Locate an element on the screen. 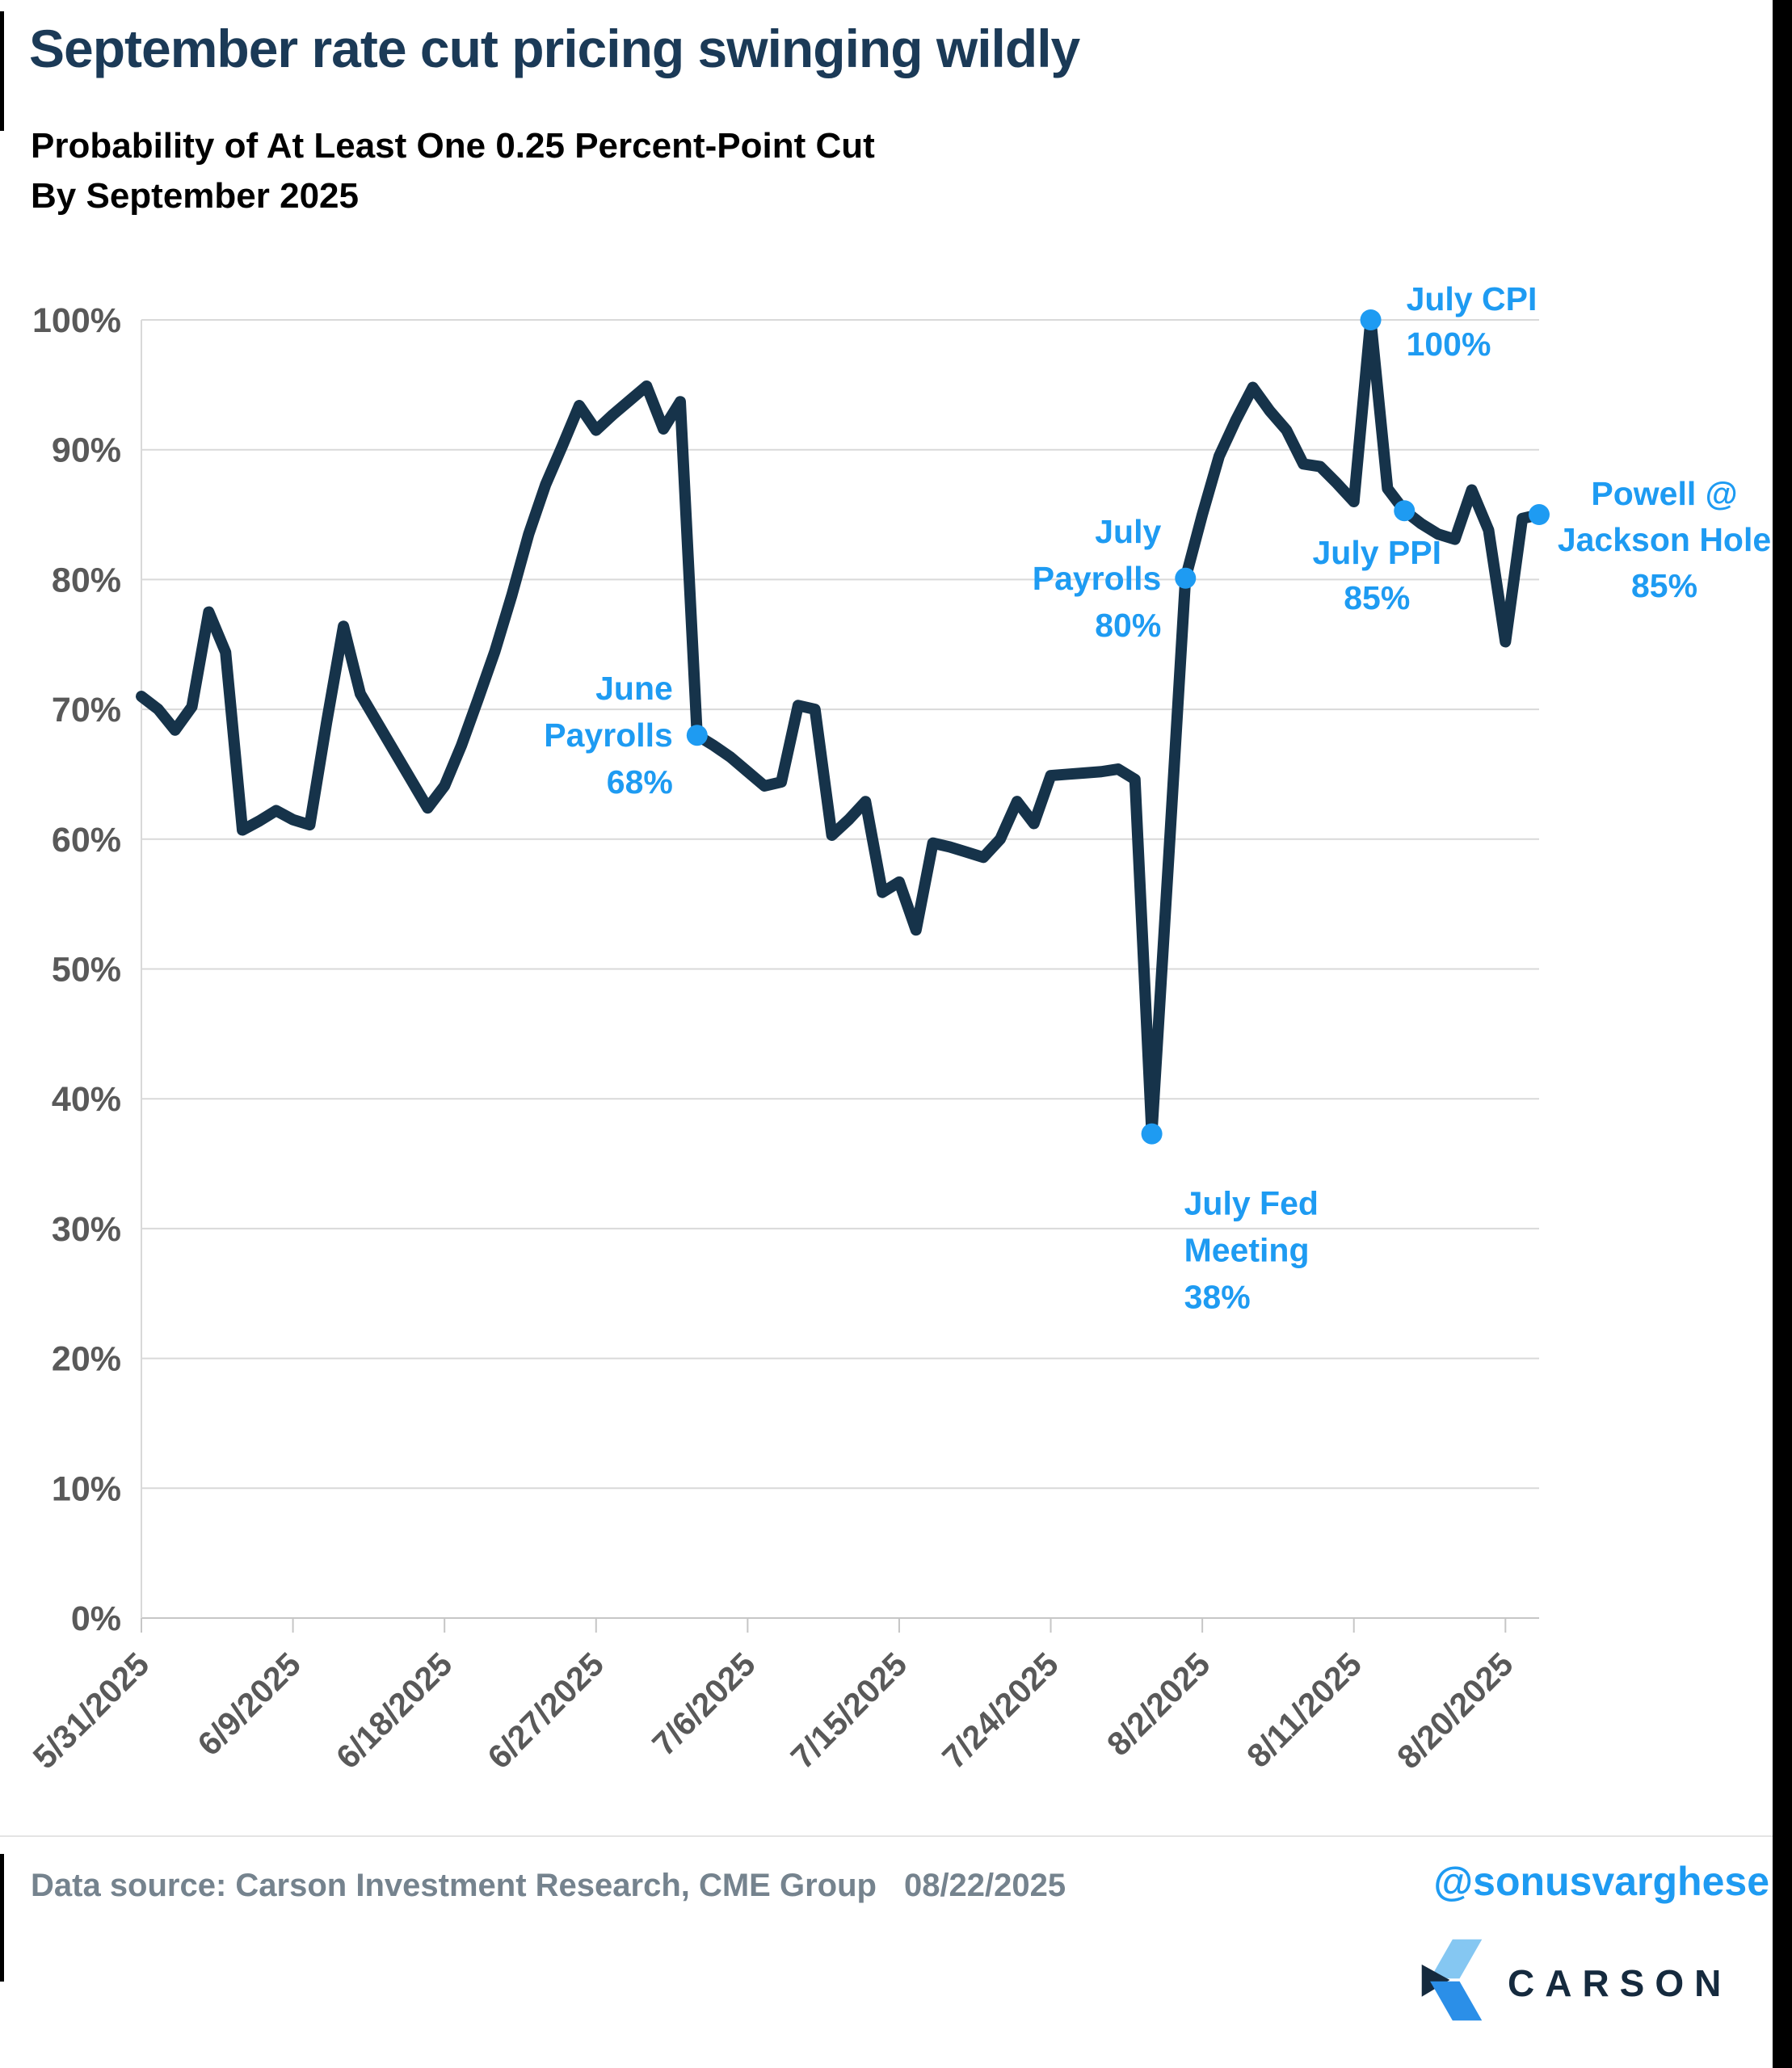 Image resolution: width=1792 pixels, height=2068 pixels. x-axis-label: 7/15/2025 is located at coordinates (849, 1711).